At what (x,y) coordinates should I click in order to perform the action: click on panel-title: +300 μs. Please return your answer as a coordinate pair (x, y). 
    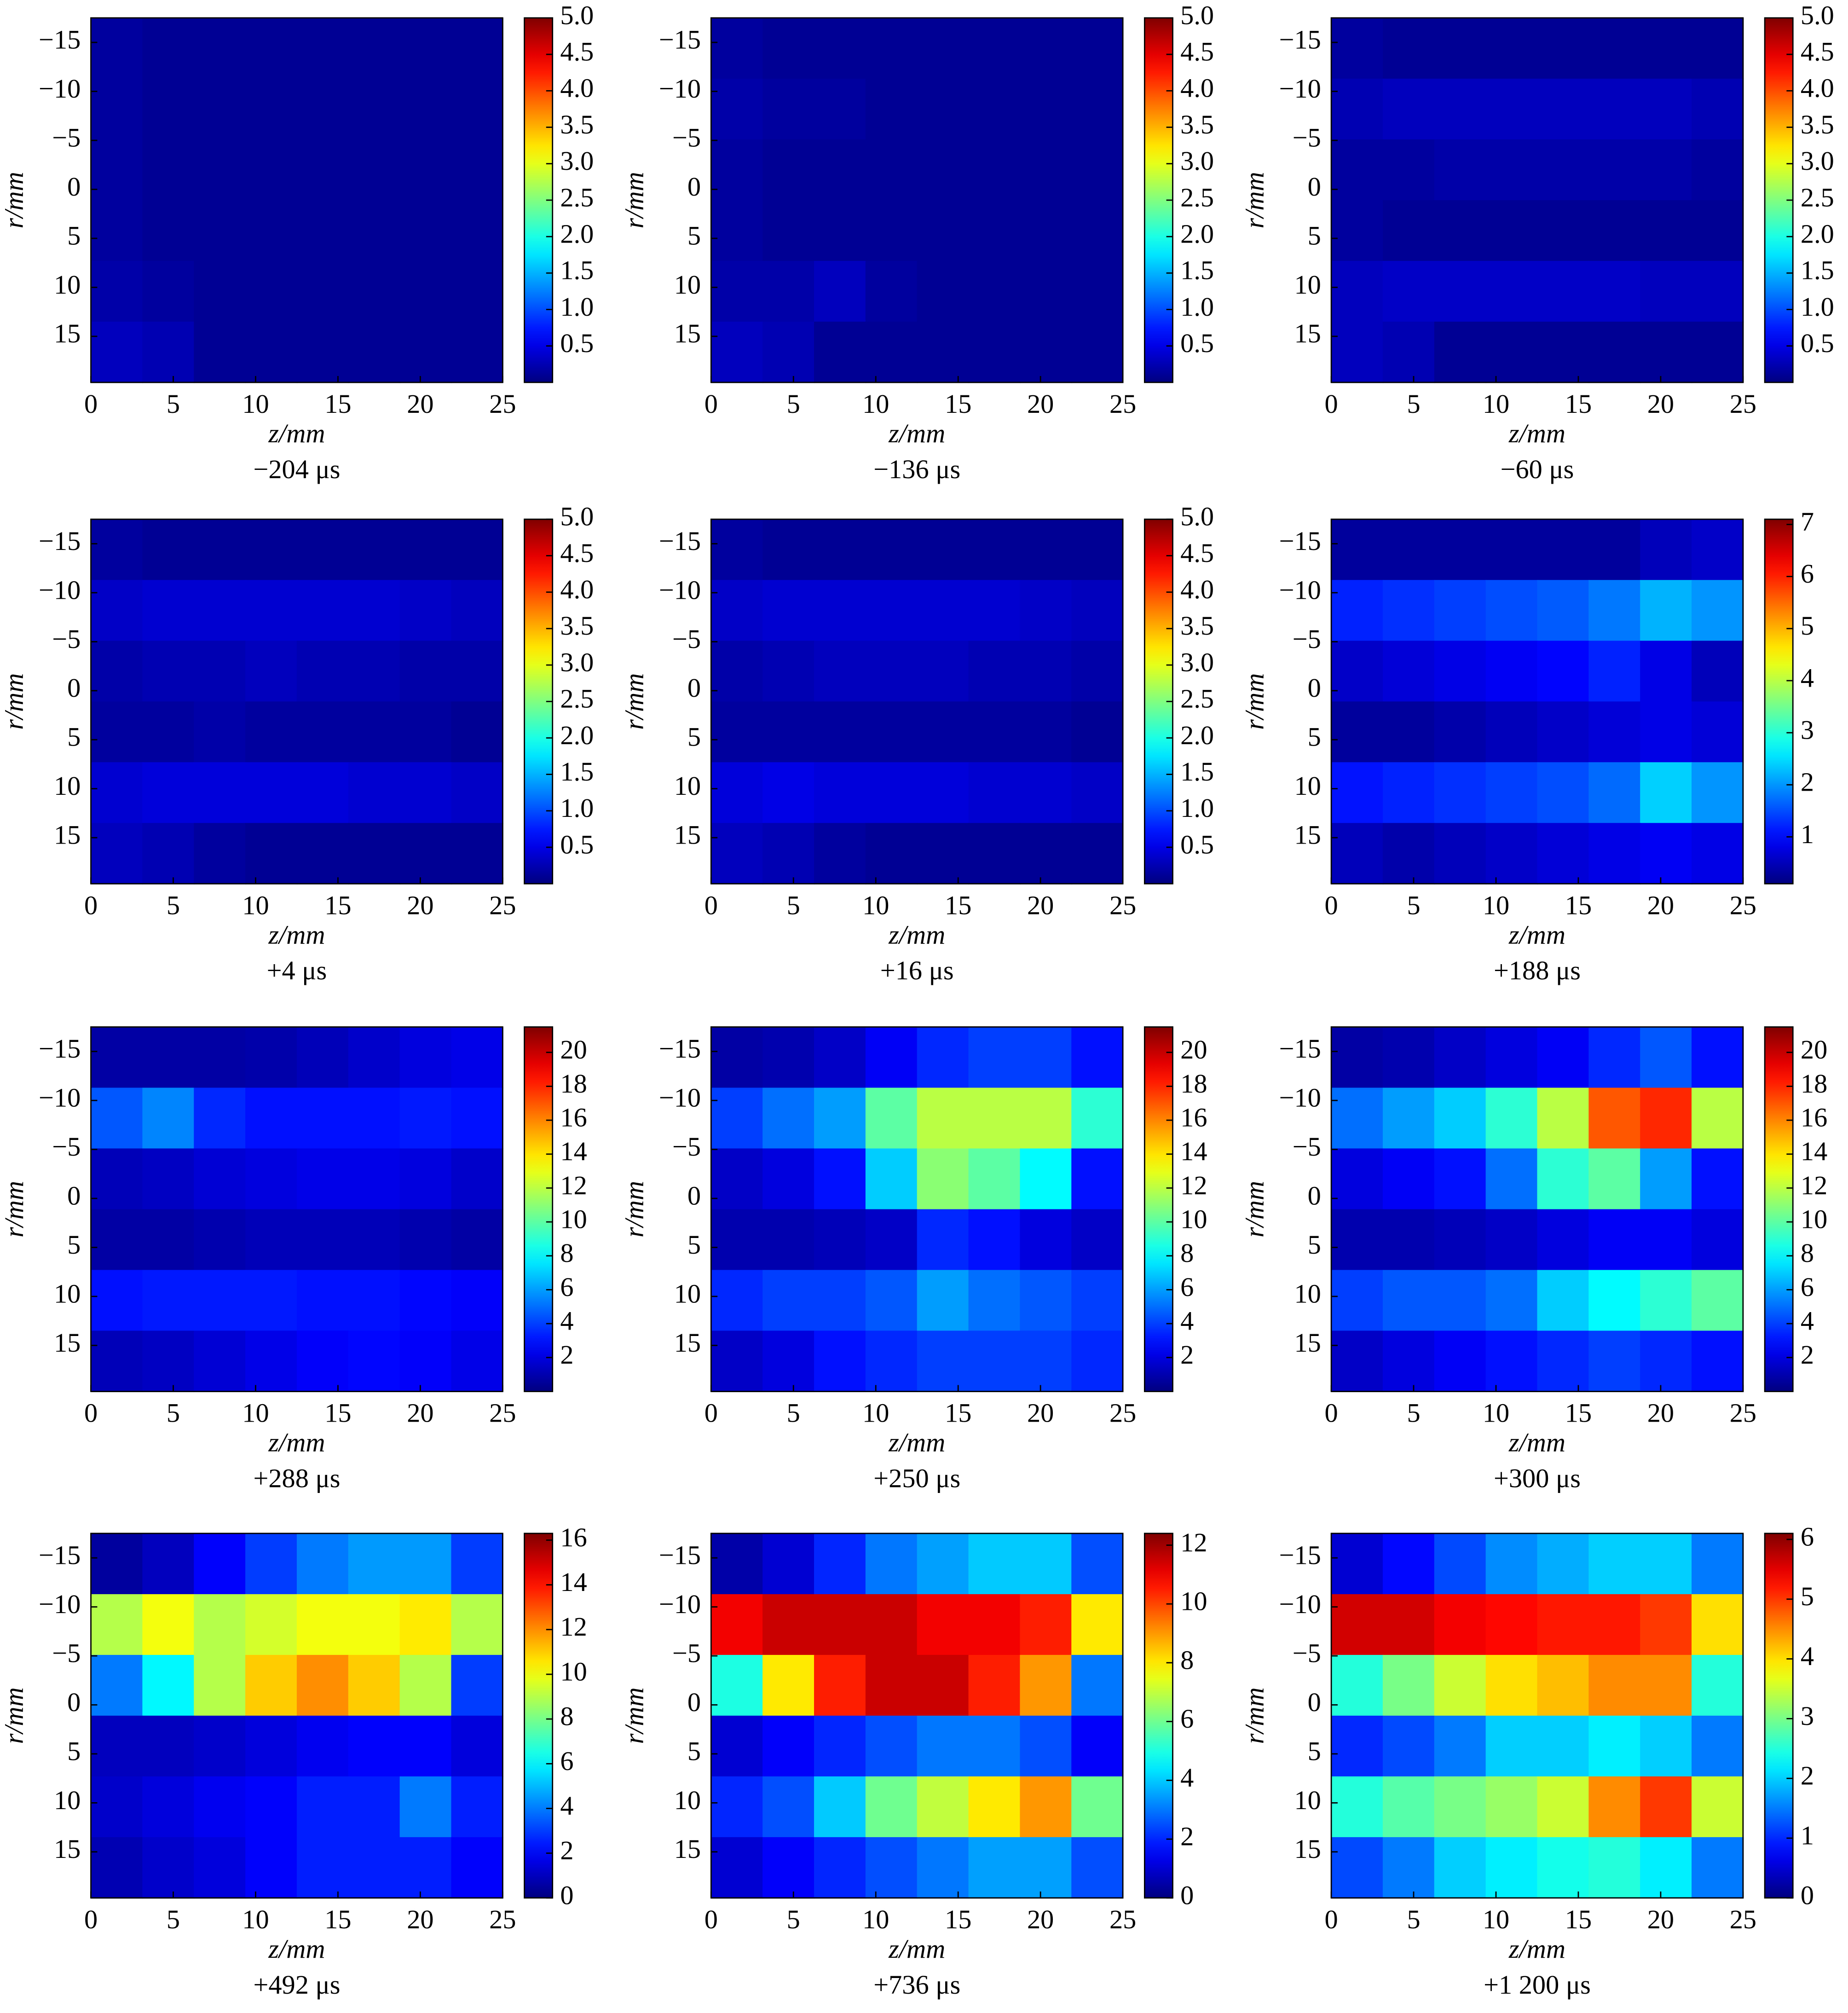
    Looking at the image, I should click on (1537, 1478).